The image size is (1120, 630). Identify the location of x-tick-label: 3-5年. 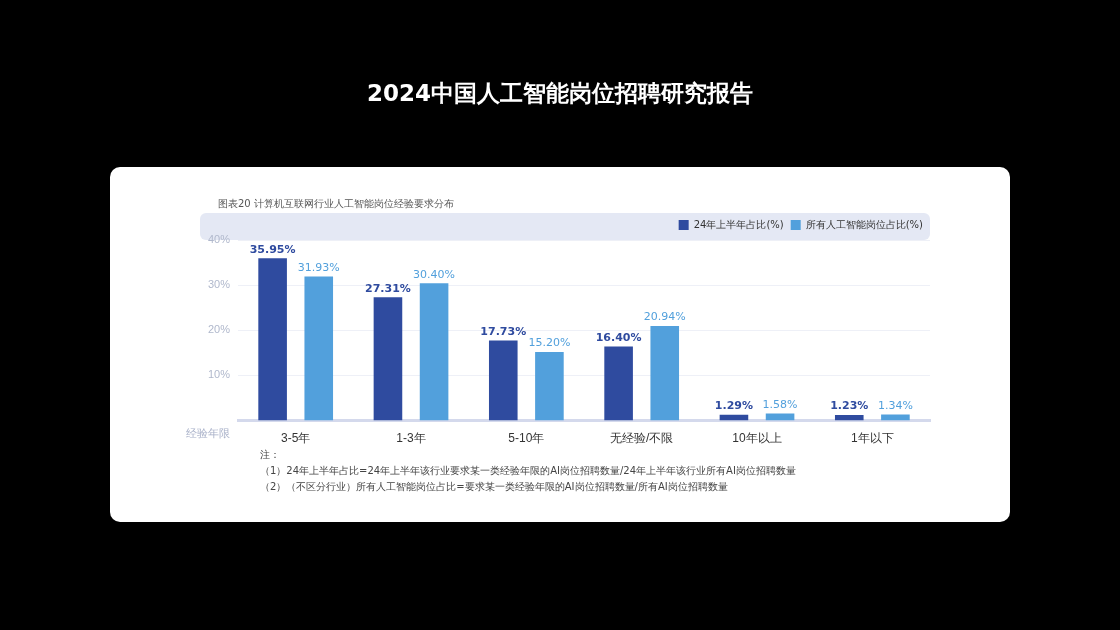
(296, 438).